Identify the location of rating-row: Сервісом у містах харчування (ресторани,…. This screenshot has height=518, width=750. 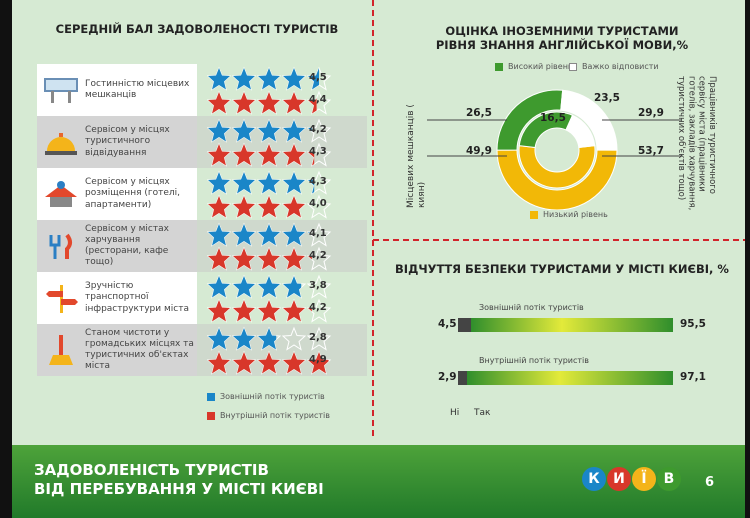
(202, 246).